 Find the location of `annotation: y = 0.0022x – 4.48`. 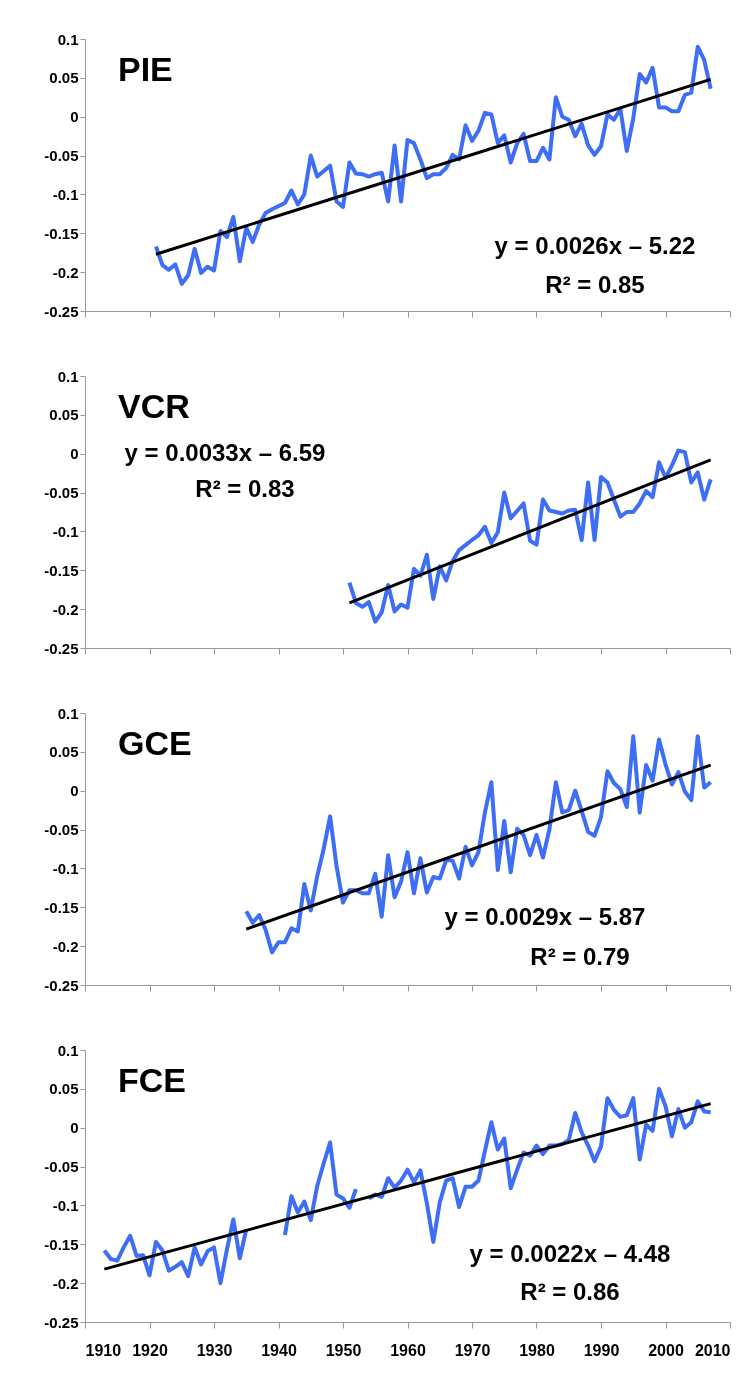

annotation: y = 0.0022x – 4.48 is located at coordinates (570, 1253).